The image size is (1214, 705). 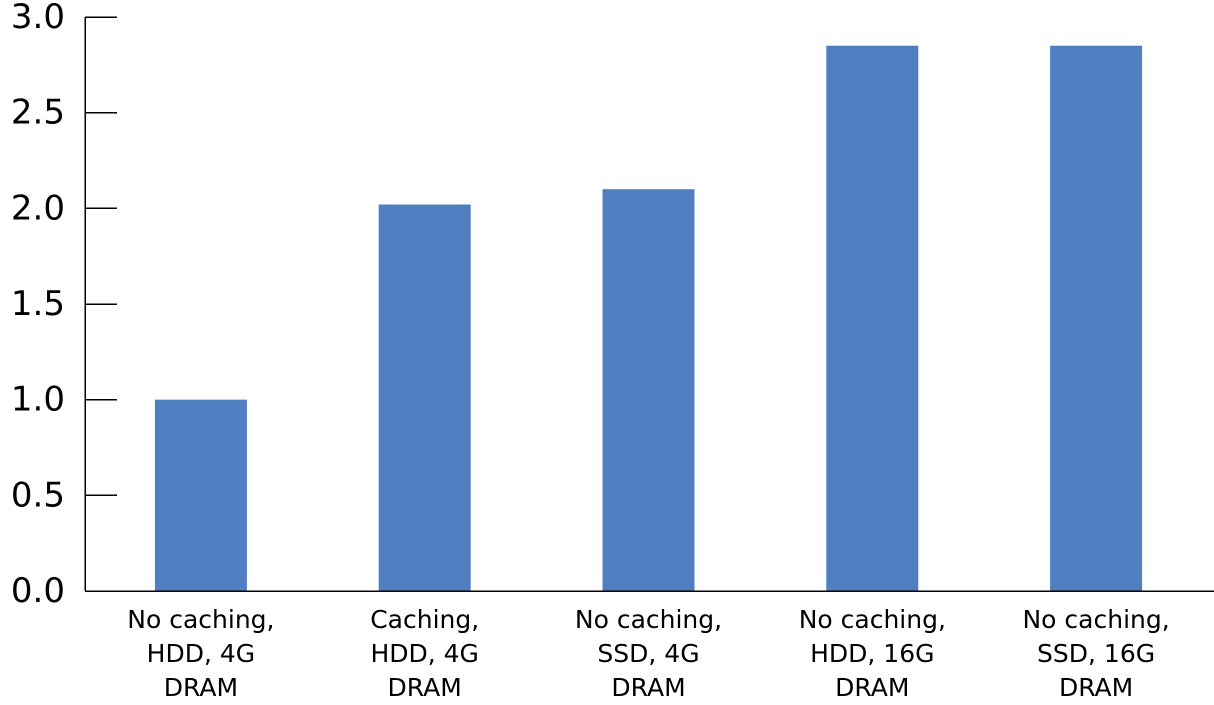 I want to click on x-category-label: No caching, HDD, 16G DRAM, so click(x=872, y=653).